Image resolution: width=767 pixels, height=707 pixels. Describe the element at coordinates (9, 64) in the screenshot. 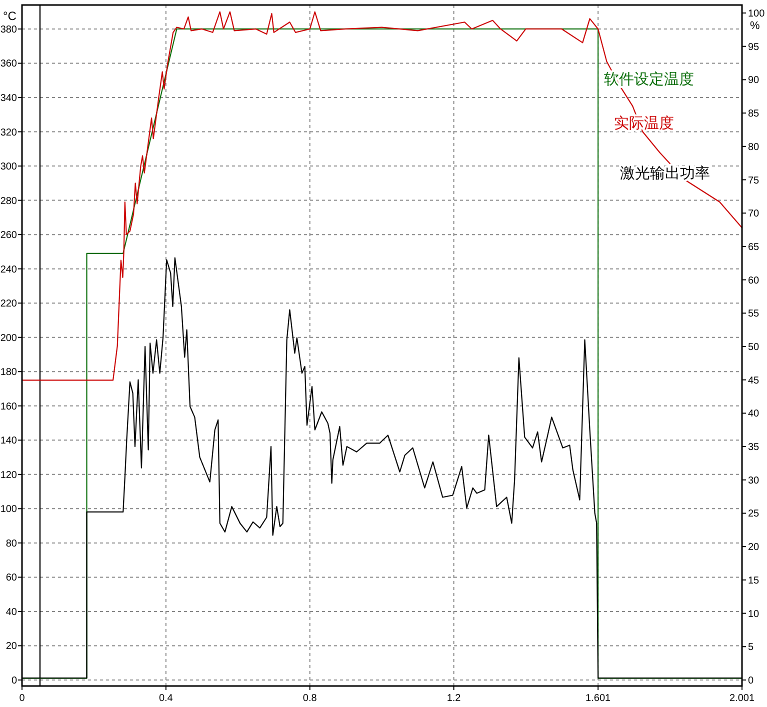

I see `y-tick-label: 360` at that location.